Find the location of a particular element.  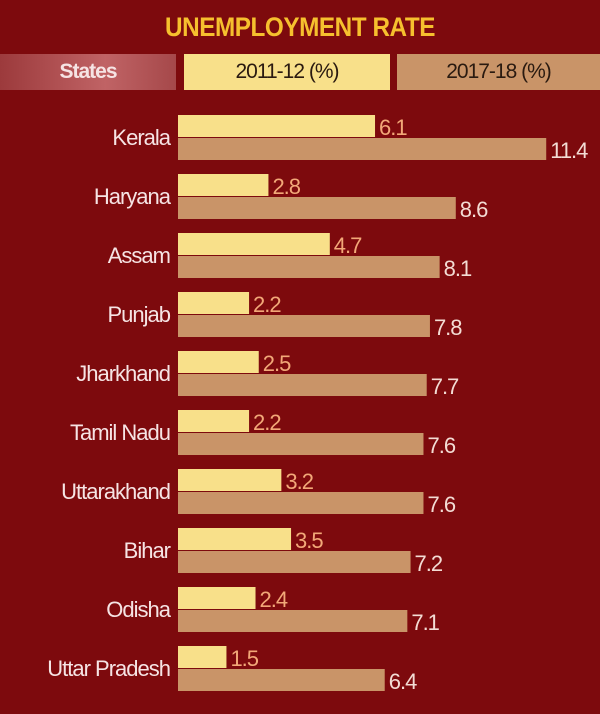

data-label: 2.5 is located at coordinates (277, 363).